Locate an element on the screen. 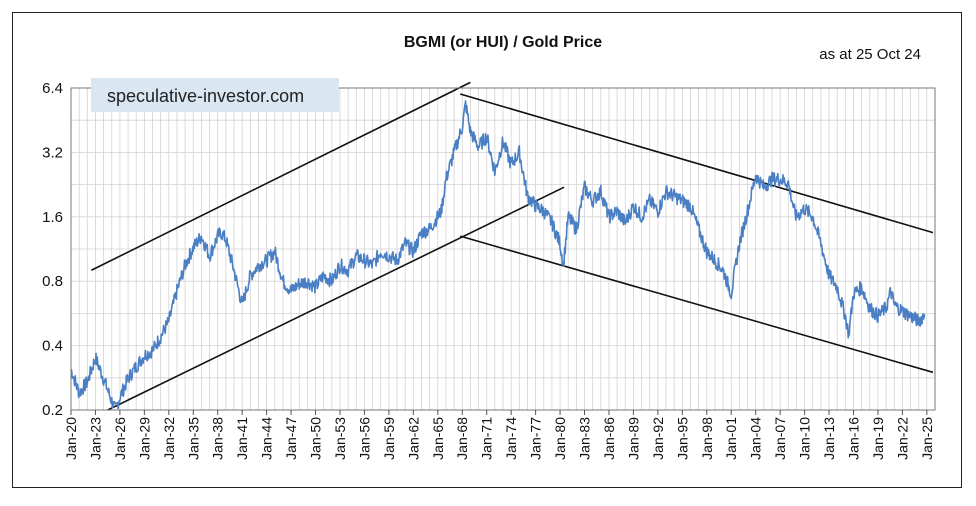 This screenshot has height=506, width=976. chart-title: BGMI (or HUI) / Gold Price is located at coordinates (503, 42).